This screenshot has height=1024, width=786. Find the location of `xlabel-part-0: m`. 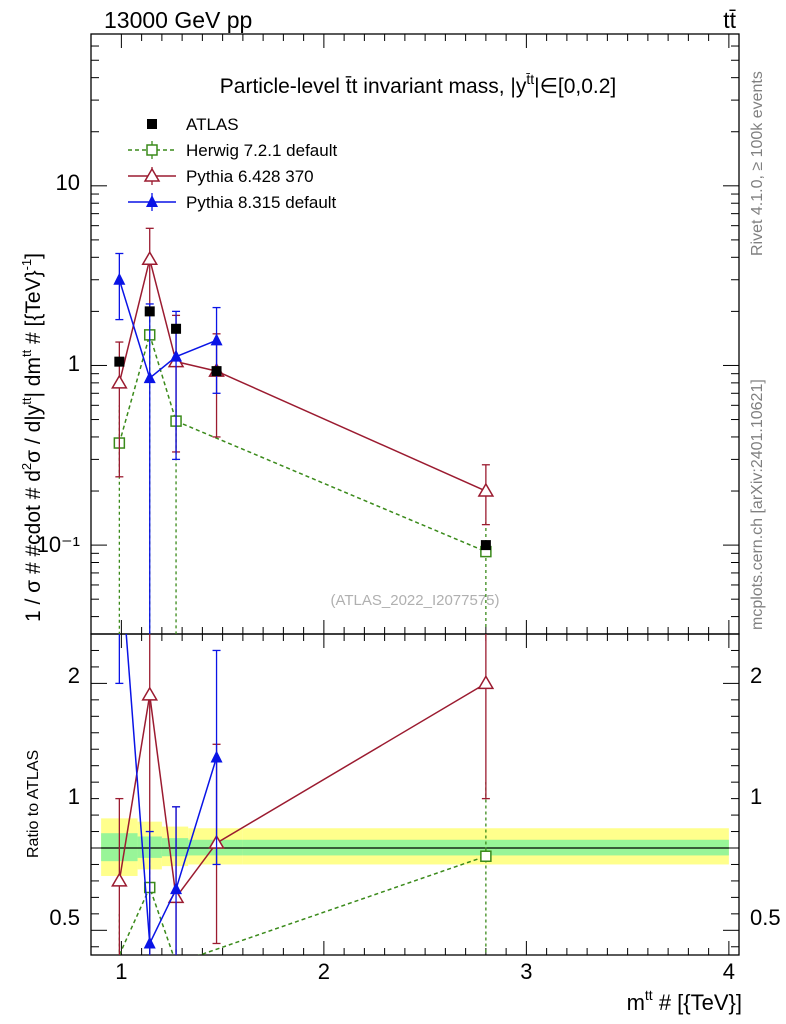

xlabel-part-0: m is located at coordinates (636, 1002).